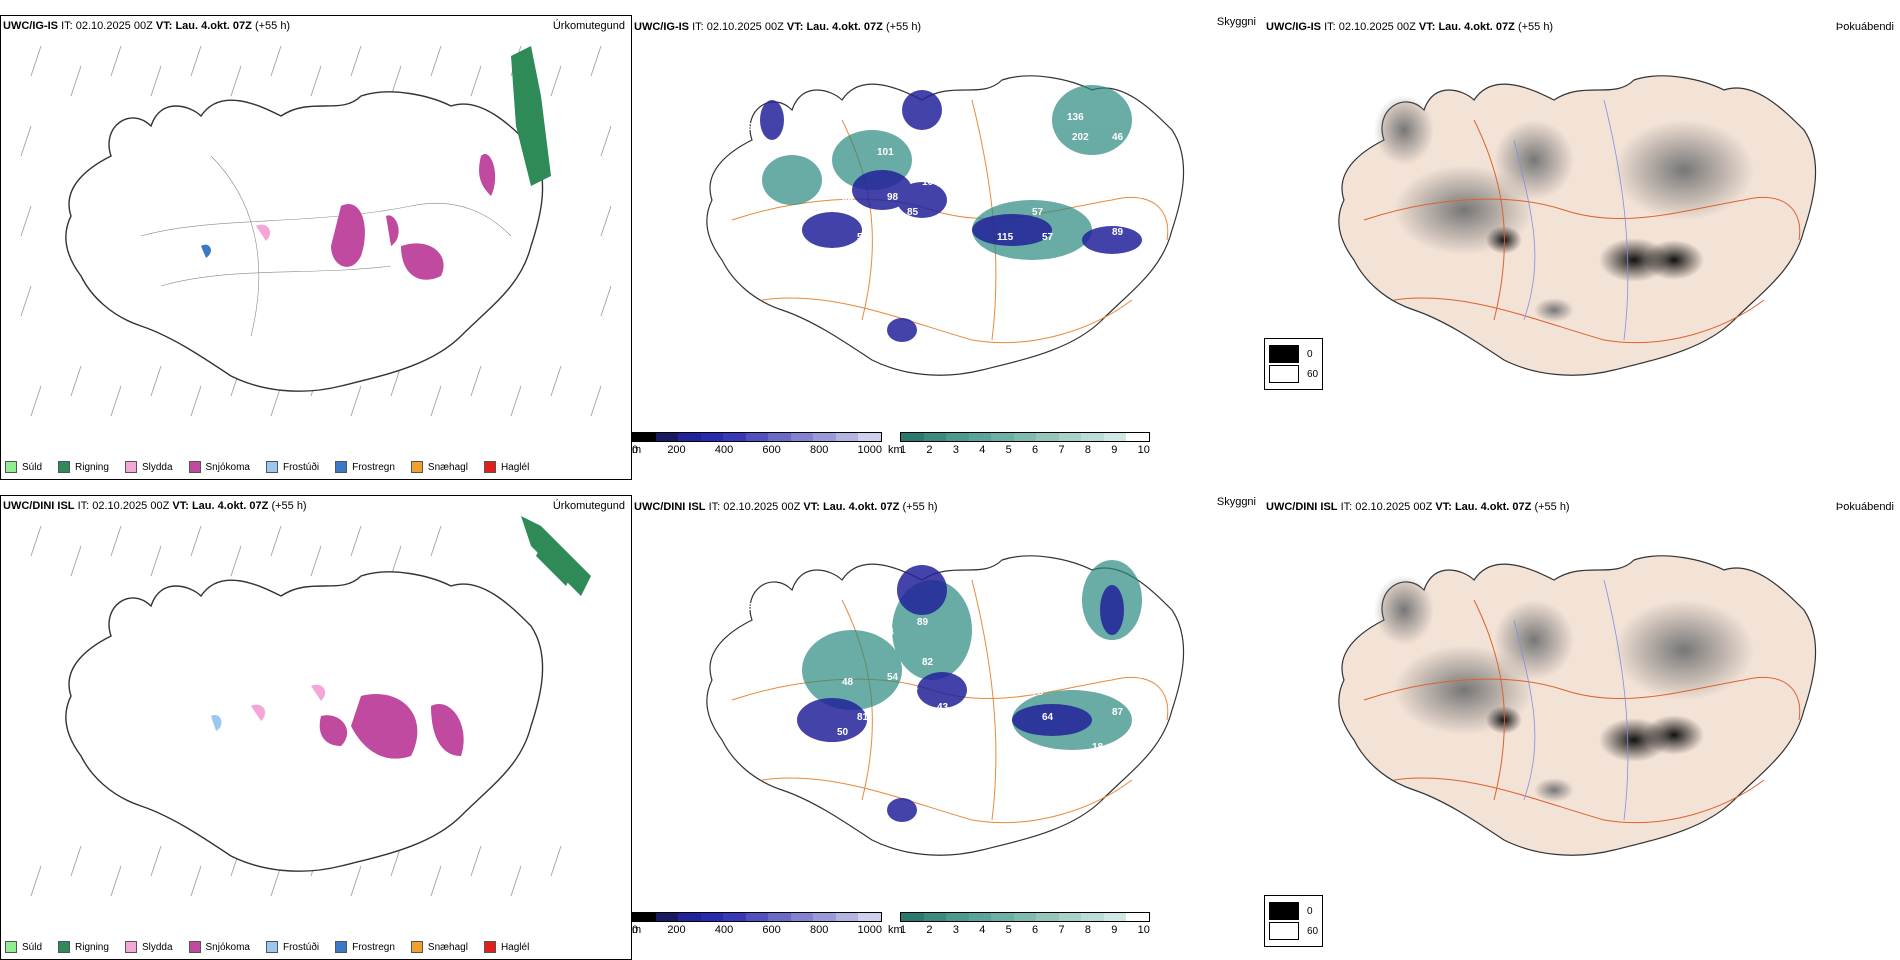  What do you see at coordinates (83, 947) in the screenshot?
I see `legend-item: Rigning` at bounding box center [83, 947].